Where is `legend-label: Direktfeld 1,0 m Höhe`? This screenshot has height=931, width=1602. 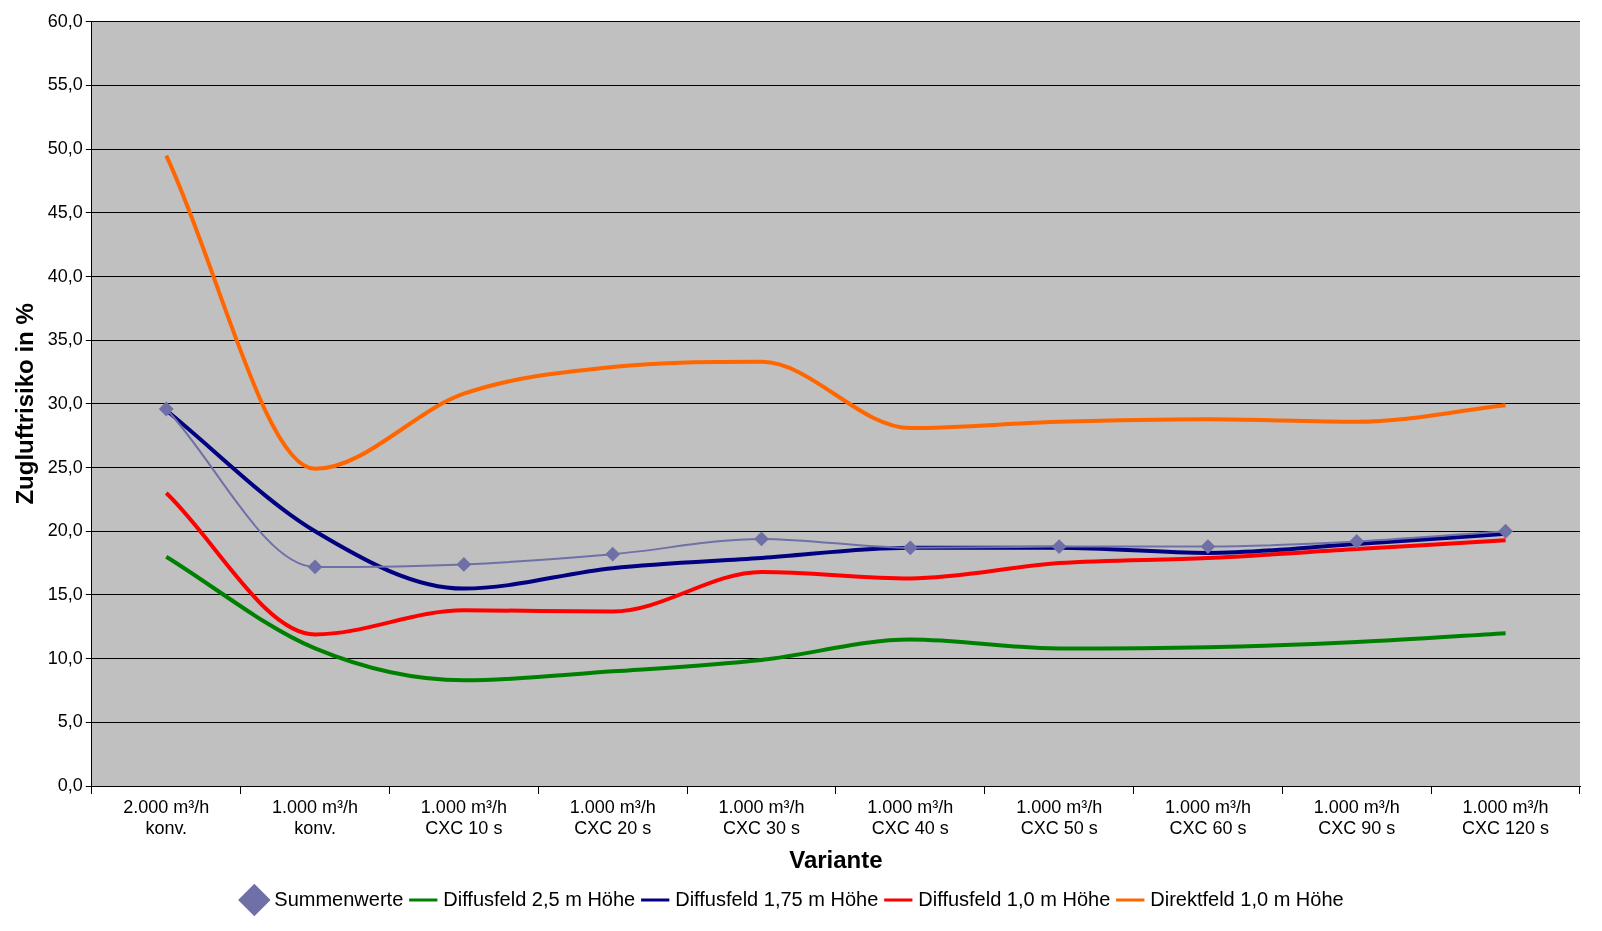
legend-label: Direktfeld 1,0 m Höhe is located at coordinates (1247, 898).